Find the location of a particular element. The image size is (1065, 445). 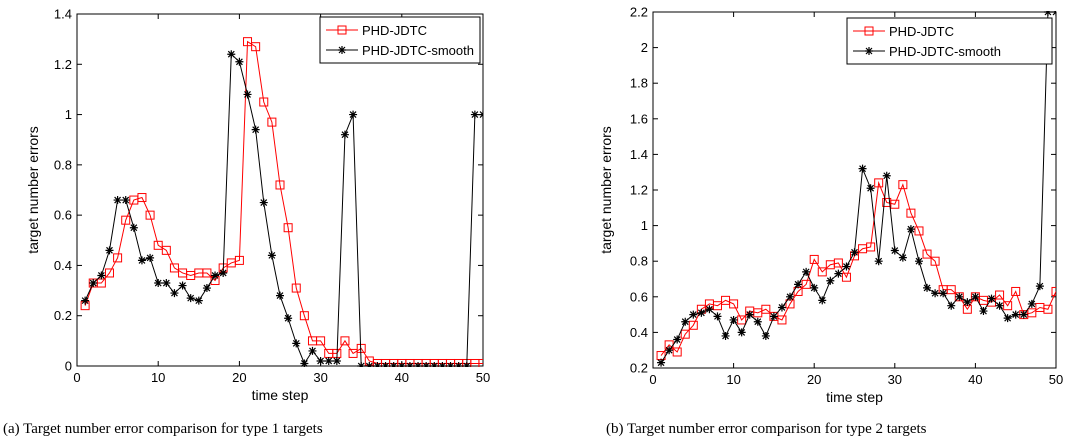

x-tick-label: 40 is located at coordinates (402, 377).